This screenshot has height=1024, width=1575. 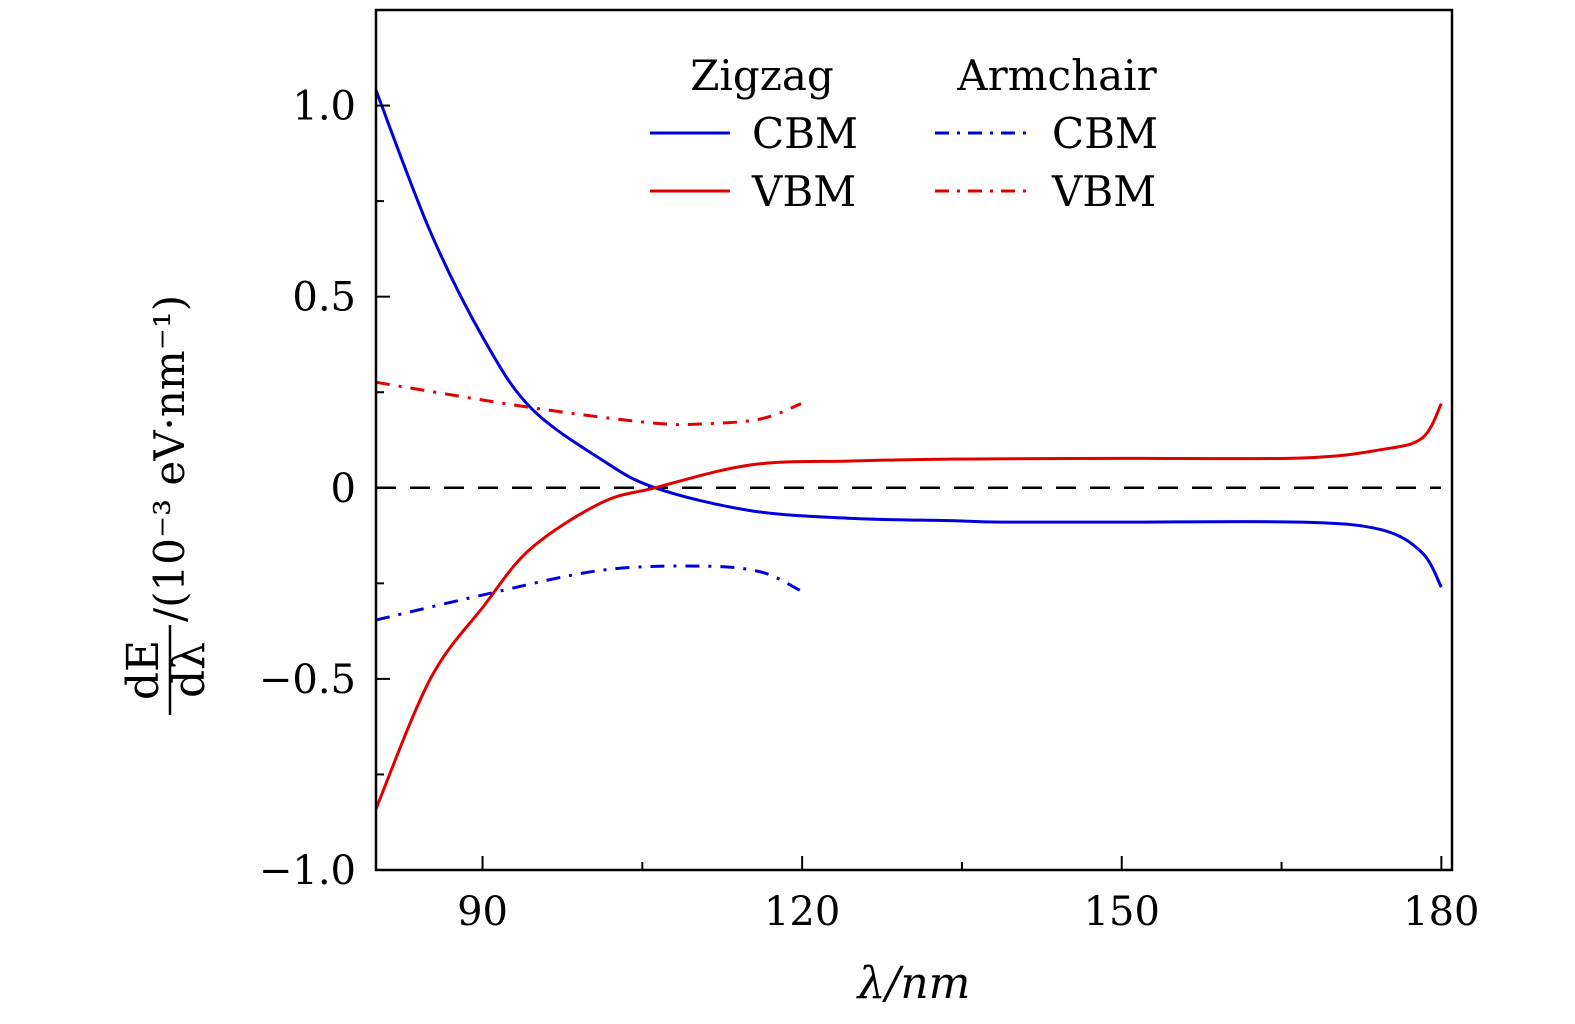 What do you see at coordinates (1105, 133) in the screenshot?
I see `legend-label-armchair-cbm: CBM` at bounding box center [1105, 133].